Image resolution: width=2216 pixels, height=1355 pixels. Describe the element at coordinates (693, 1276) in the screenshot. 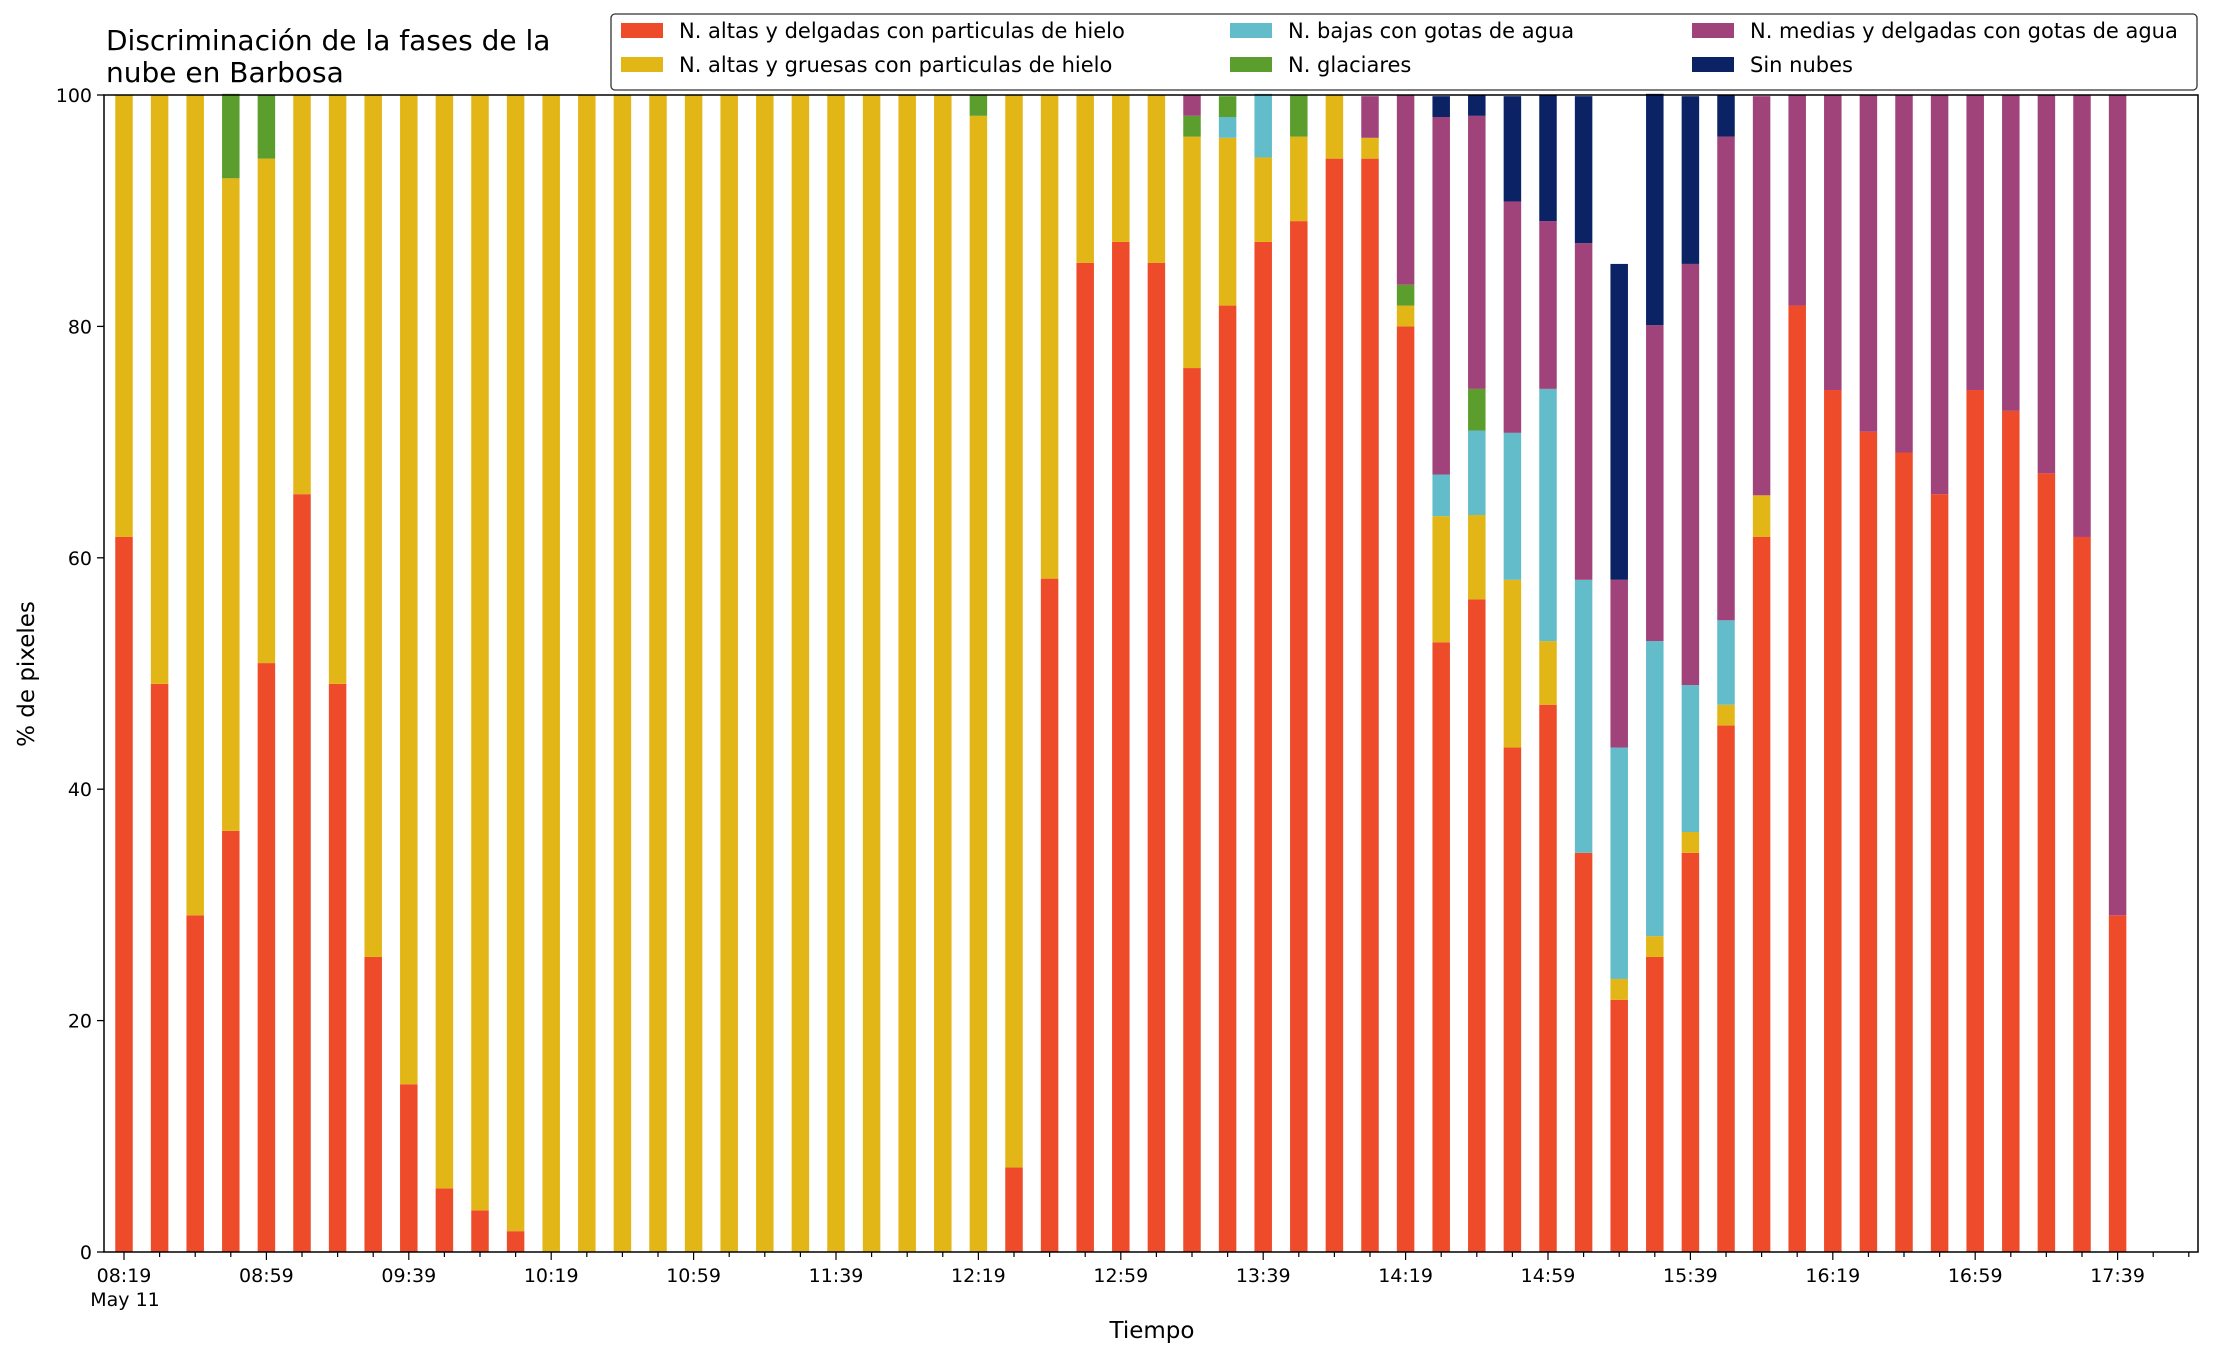

I see `x-tick-label: 10:59` at that location.